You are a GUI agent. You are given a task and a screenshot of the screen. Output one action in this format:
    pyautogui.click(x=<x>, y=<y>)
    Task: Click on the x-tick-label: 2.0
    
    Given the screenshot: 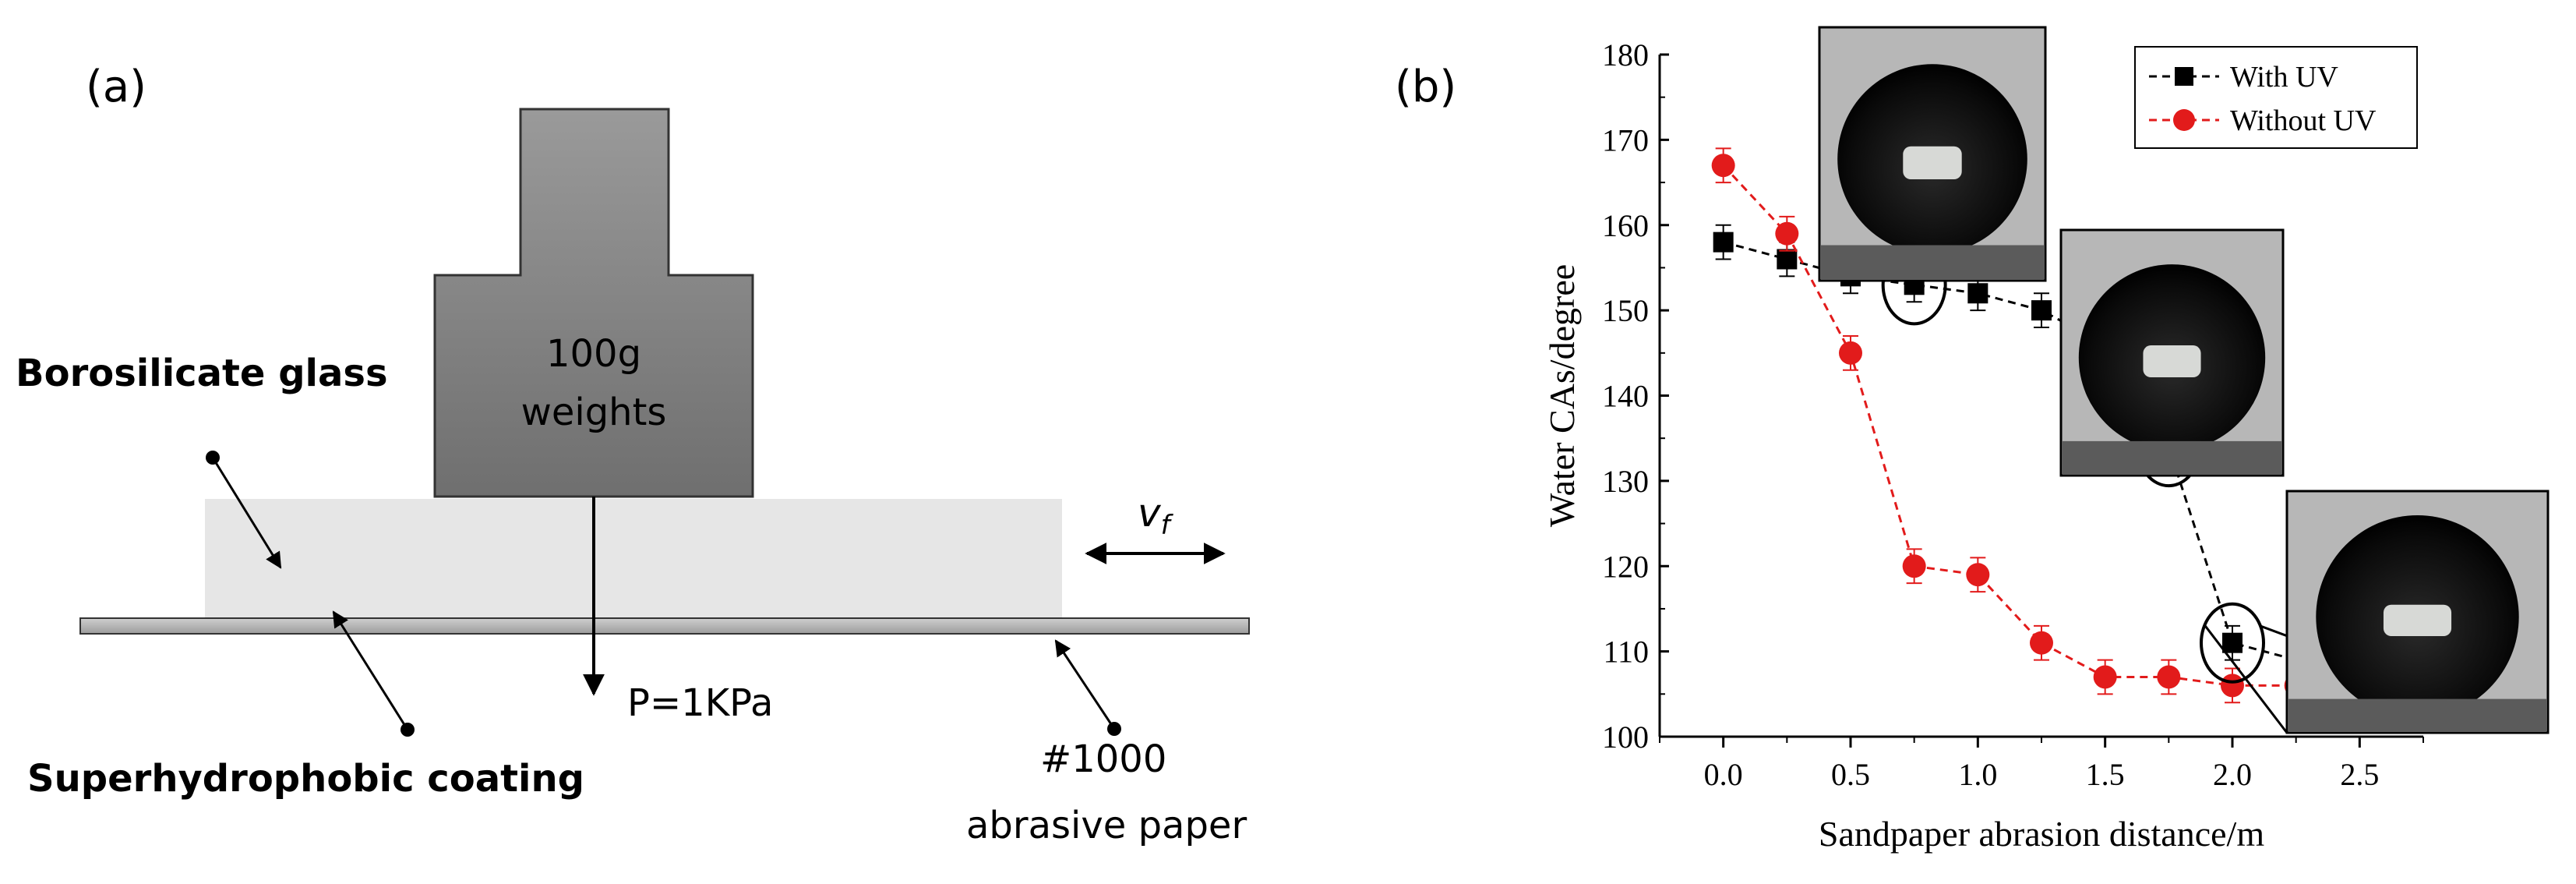 What is the action you would take?
    pyautogui.click(x=2232, y=774)
    